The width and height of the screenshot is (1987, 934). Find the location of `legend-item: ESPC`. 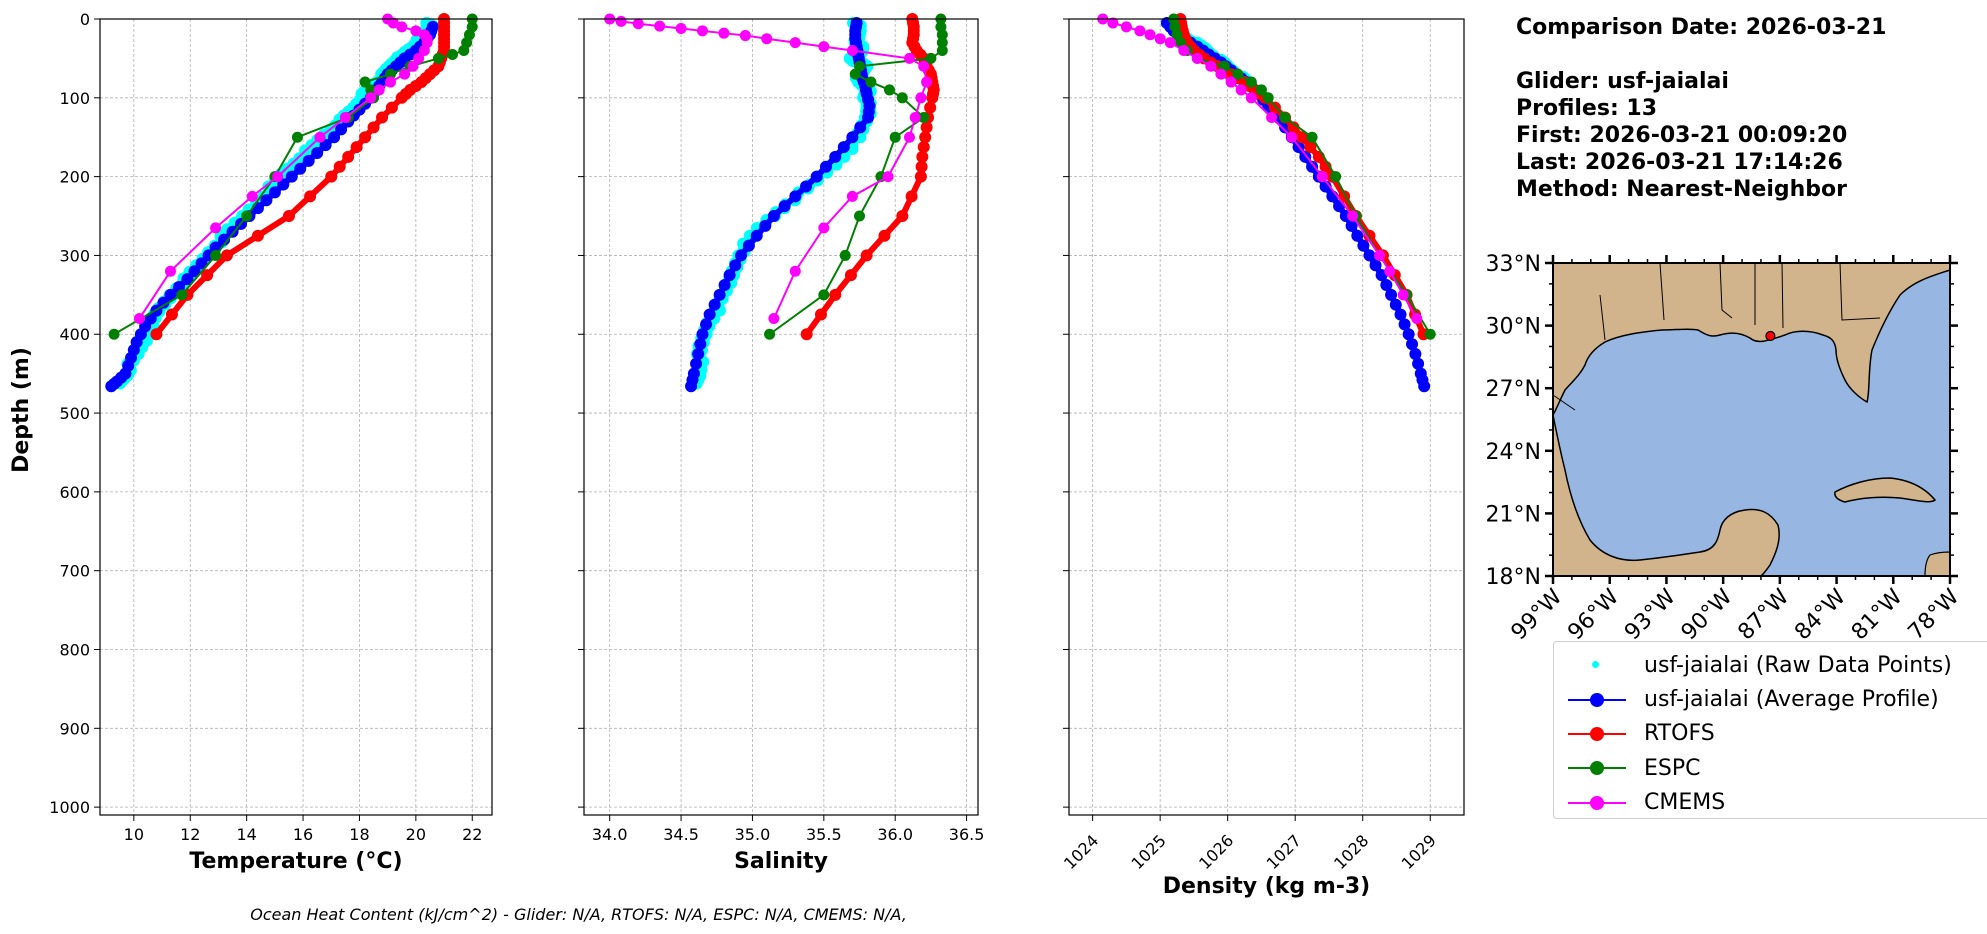

legend-item: ESPC is located at coordinates (1774, 768).